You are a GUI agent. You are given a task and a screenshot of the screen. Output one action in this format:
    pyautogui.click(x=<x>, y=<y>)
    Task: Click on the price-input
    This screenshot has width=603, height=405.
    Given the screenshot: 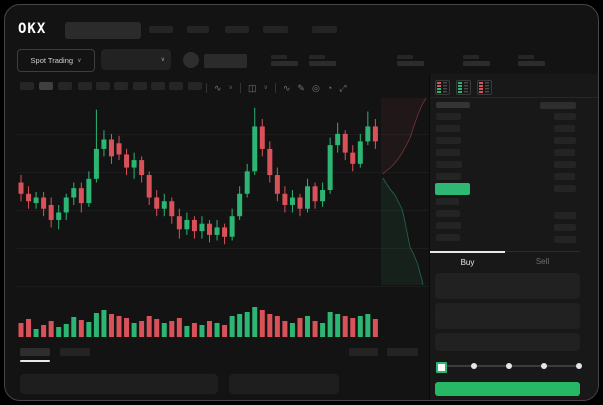 What is the action you would take?
    pyautogui.click(x=507, y=286)
    